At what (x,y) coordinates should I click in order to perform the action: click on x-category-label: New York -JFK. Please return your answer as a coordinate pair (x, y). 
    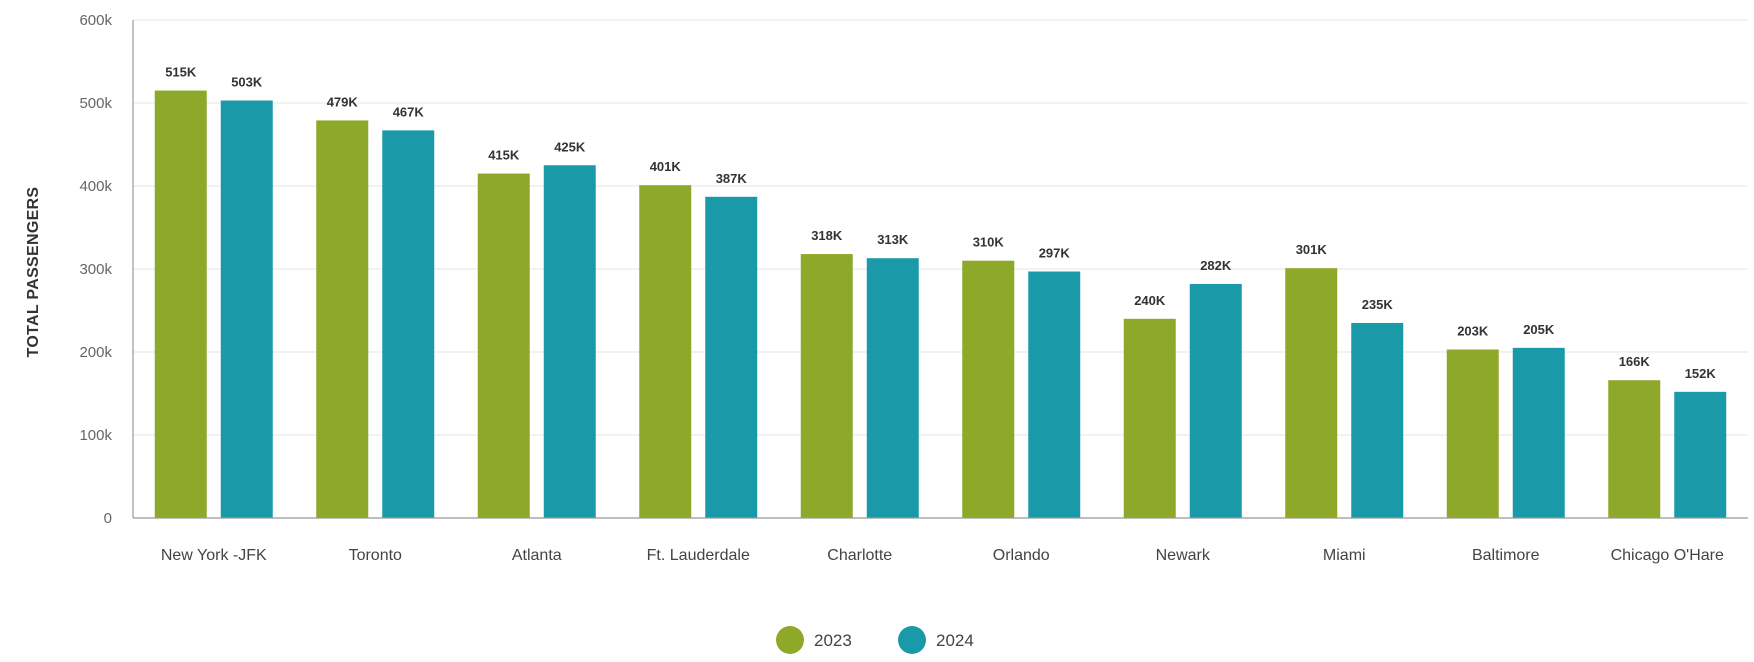
    Looking at the image, I should click on (214, 555).